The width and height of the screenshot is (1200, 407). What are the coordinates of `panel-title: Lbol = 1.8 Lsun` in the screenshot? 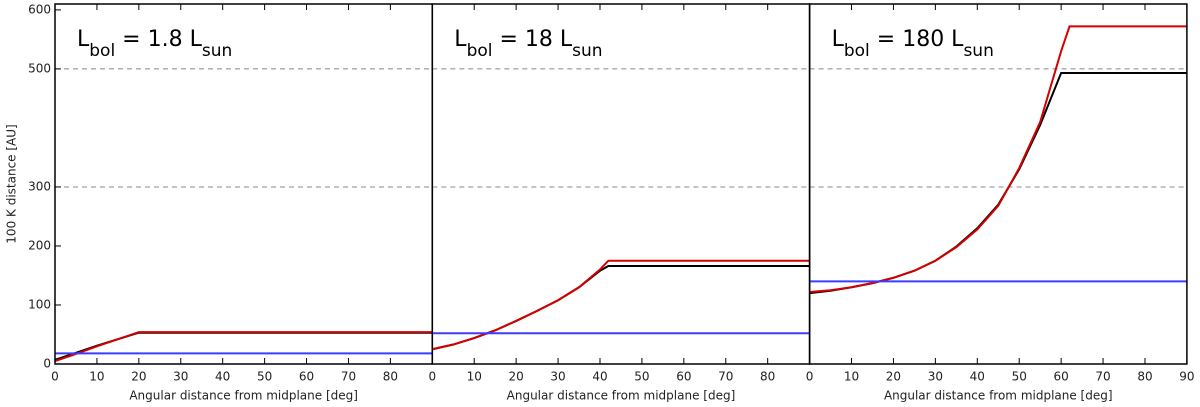 It's located at (154, 44).